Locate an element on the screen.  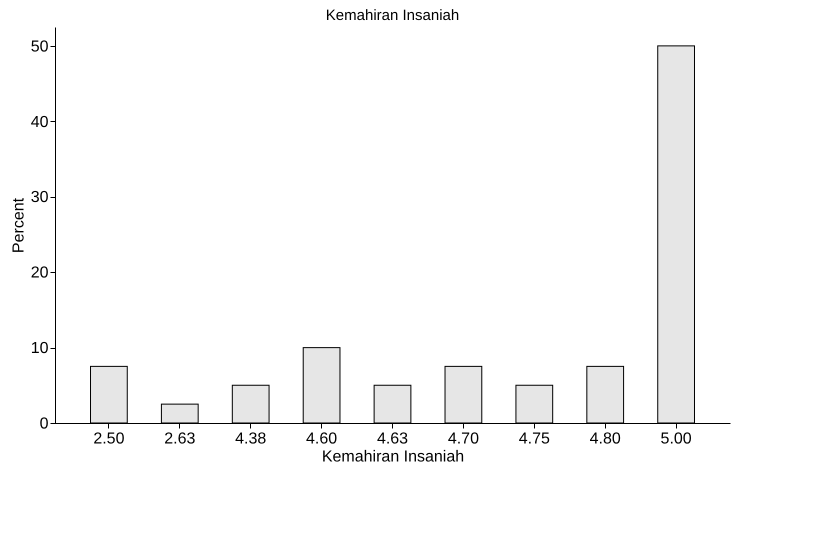
y-axis-title: Percent is located at coordinates (19, 225).